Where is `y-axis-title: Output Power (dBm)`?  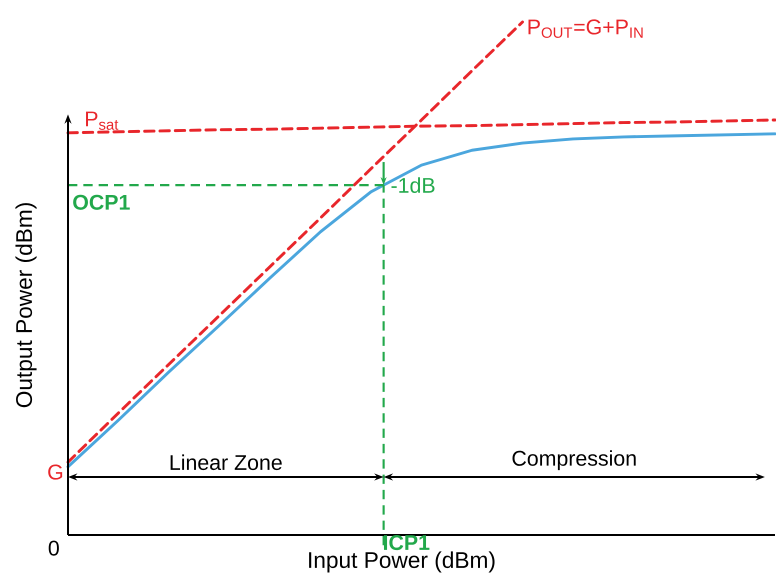 y-axis-title: Output Power (dBm) is located at coordinates (26, 305).